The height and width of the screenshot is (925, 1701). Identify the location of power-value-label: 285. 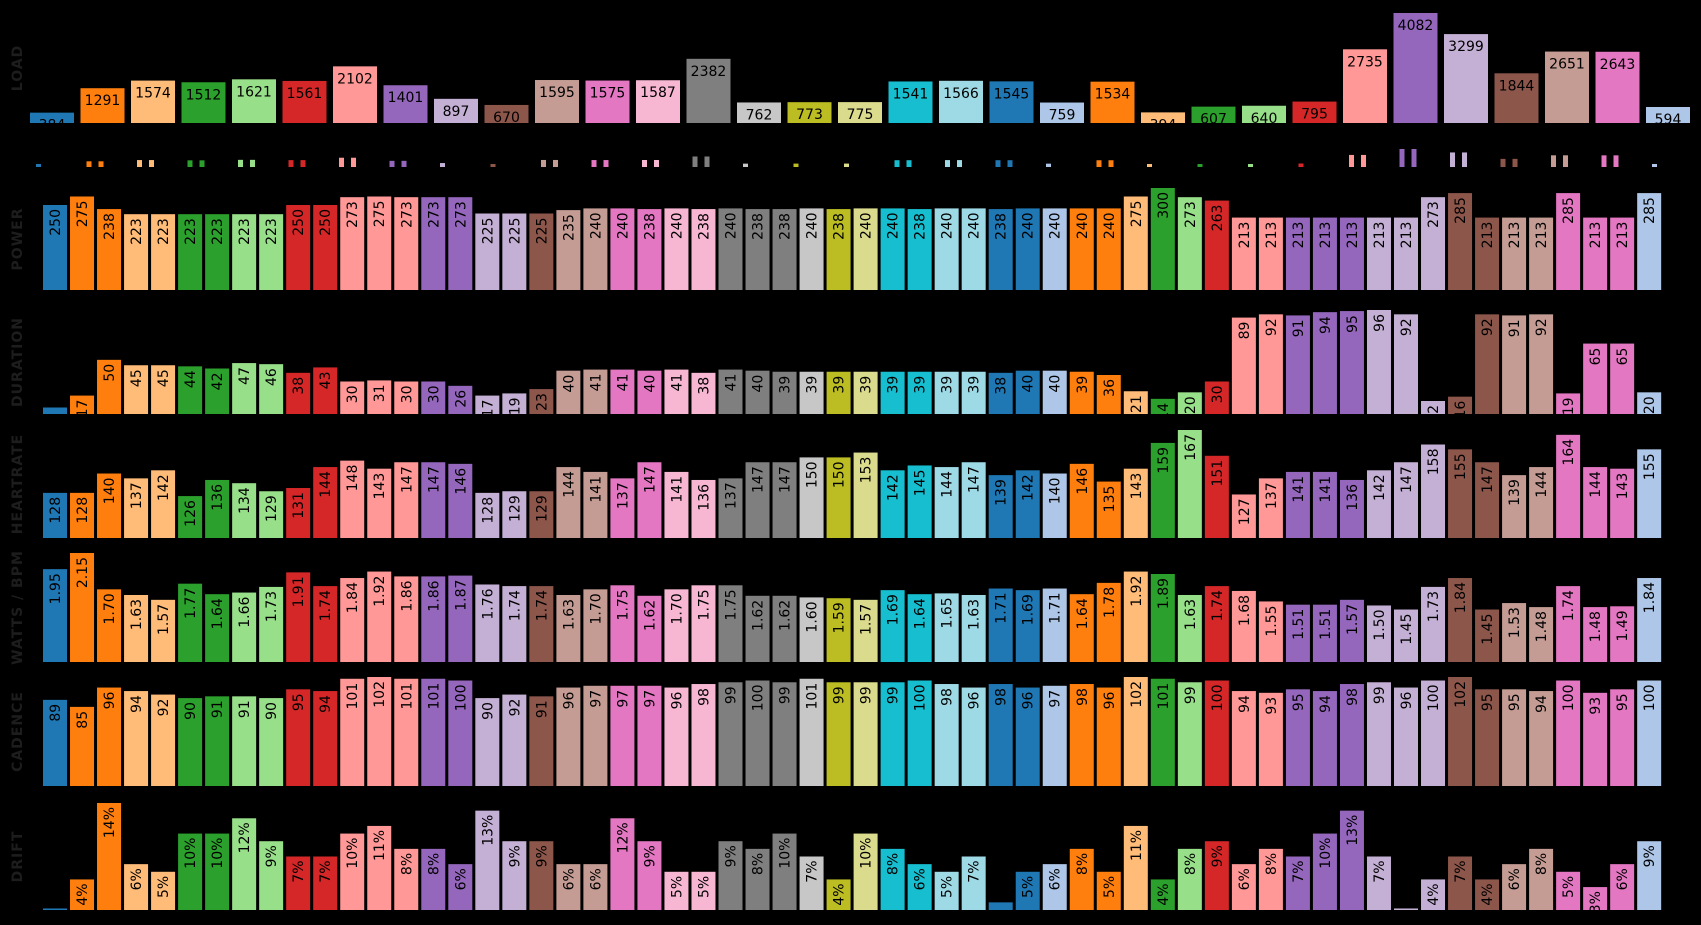
(1569, 210).